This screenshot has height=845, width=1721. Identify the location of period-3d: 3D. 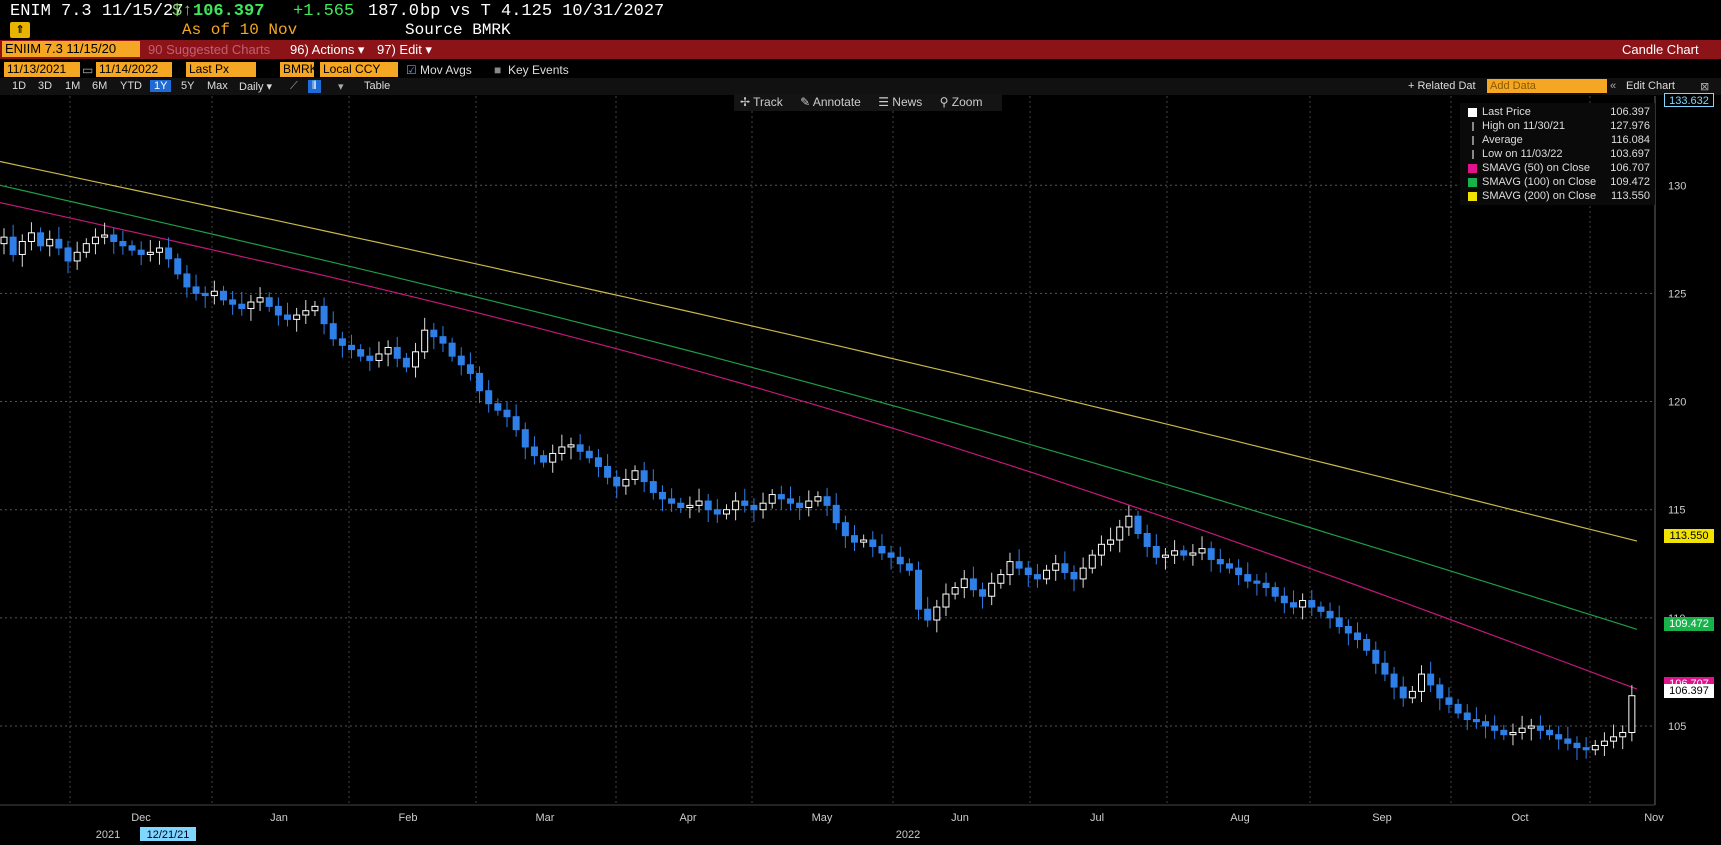
(45, 86).